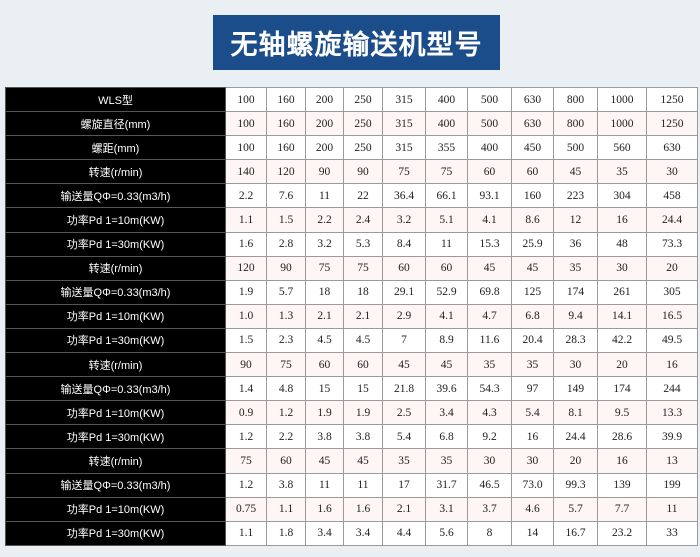  I want to click on table-cell: 93.1, so click(489, 196).